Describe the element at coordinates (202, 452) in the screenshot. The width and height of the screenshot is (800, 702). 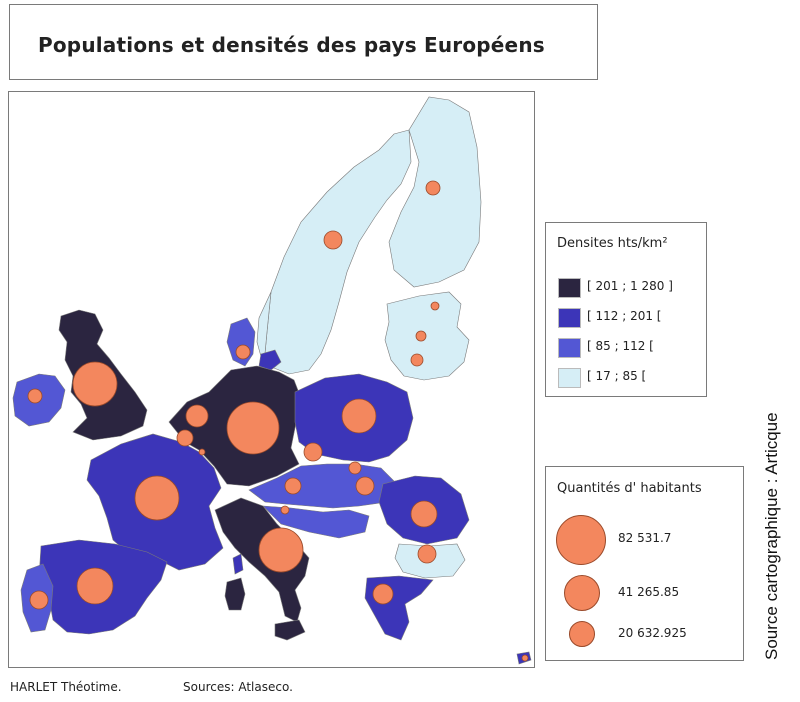
I see `circle-luxembourg` at that location.